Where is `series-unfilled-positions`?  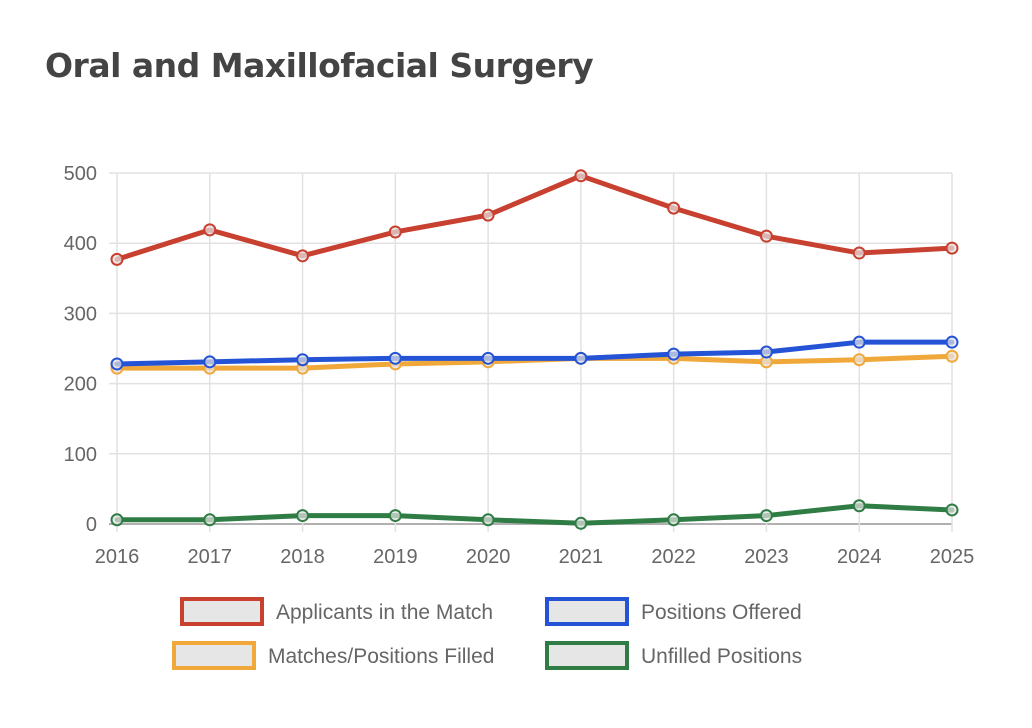
series-unfilled-positions is located at coordinates (534, 514).